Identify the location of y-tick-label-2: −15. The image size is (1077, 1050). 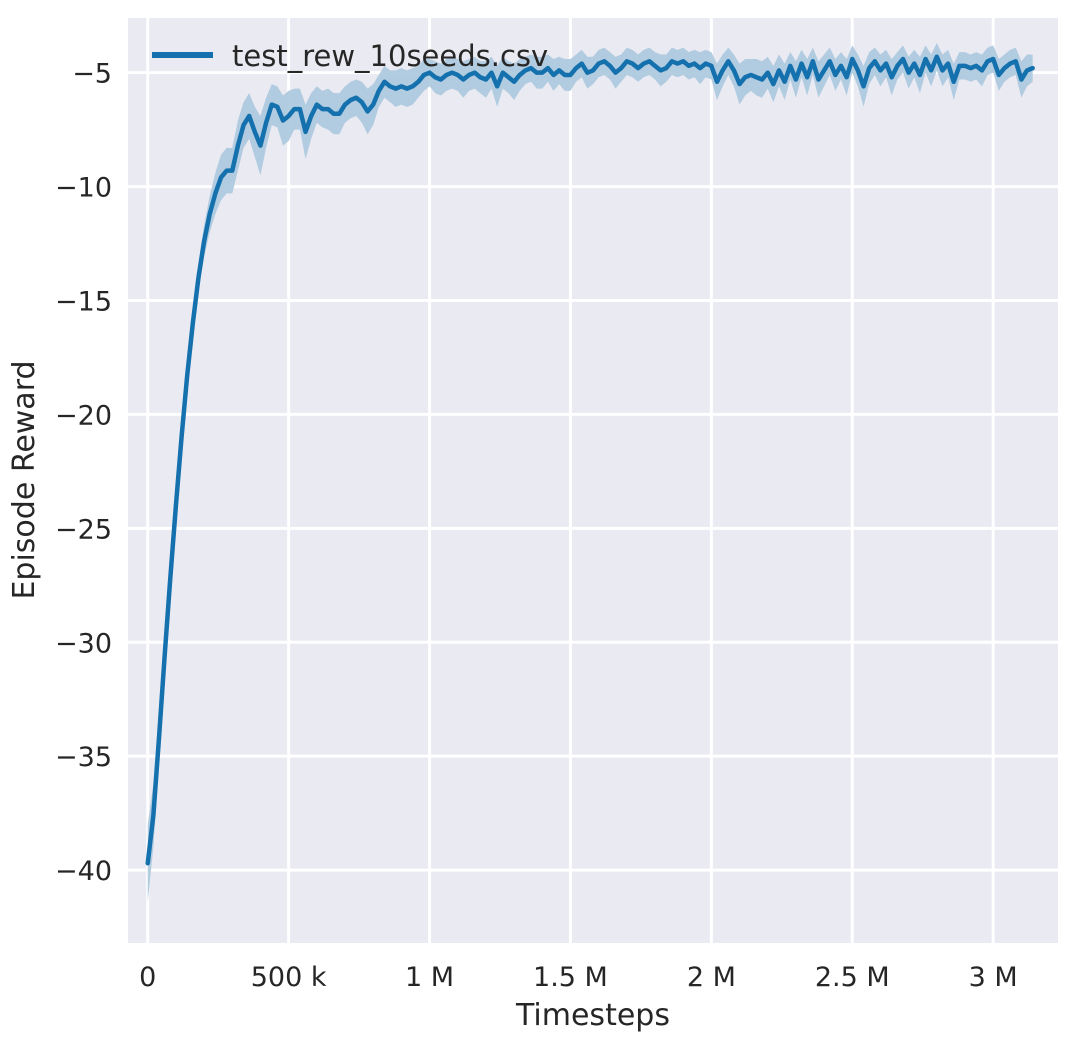
(83, 302).